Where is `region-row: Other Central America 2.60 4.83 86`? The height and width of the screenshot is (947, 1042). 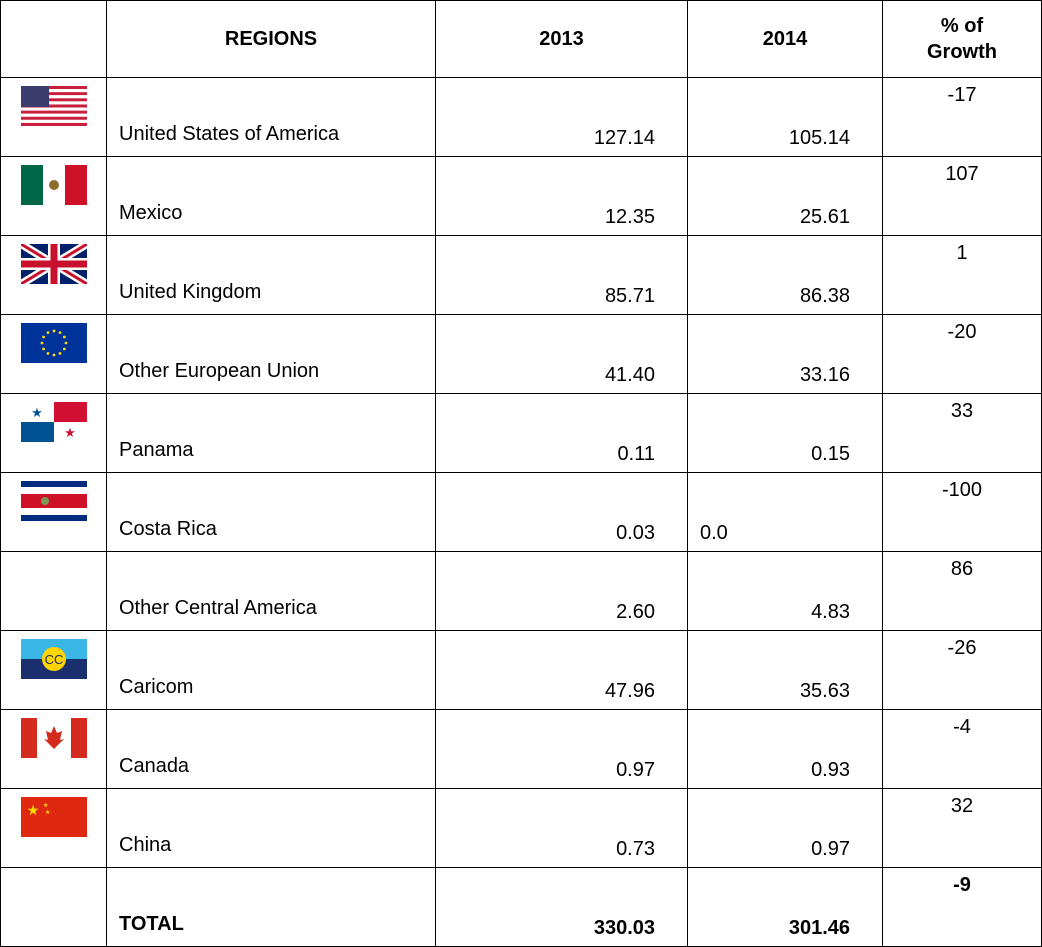
region-row: Other Central America 2.60 4.83 86 is located at coordinates (521, 591).